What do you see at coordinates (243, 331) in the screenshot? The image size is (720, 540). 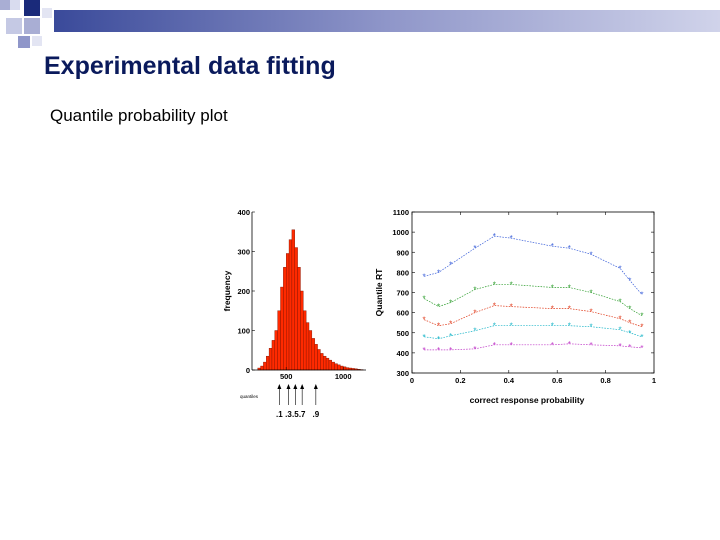 I see `y-tick-label: 100` at bounding box center [243, 331].